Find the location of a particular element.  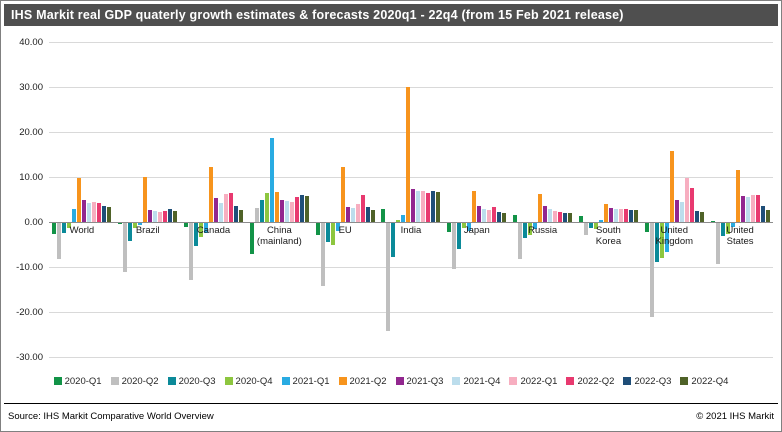

y-axis-label: 0.00 is located at coordinates (34, 222).